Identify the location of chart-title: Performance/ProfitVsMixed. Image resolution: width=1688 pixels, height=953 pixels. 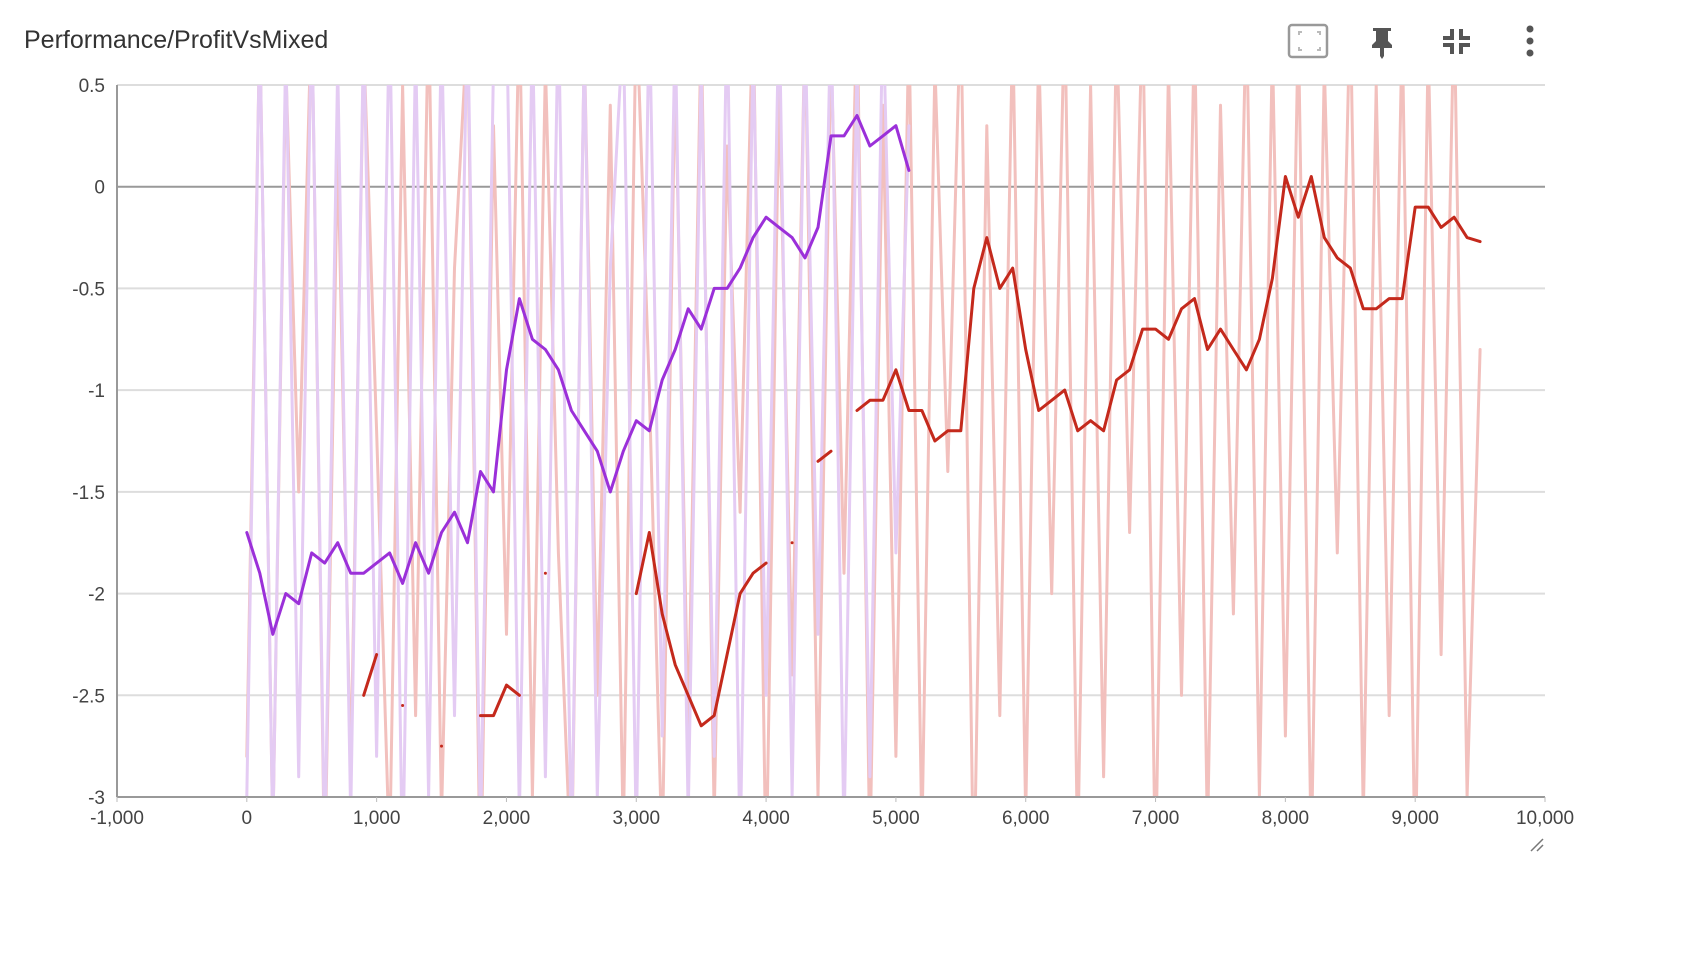
(176, 40).